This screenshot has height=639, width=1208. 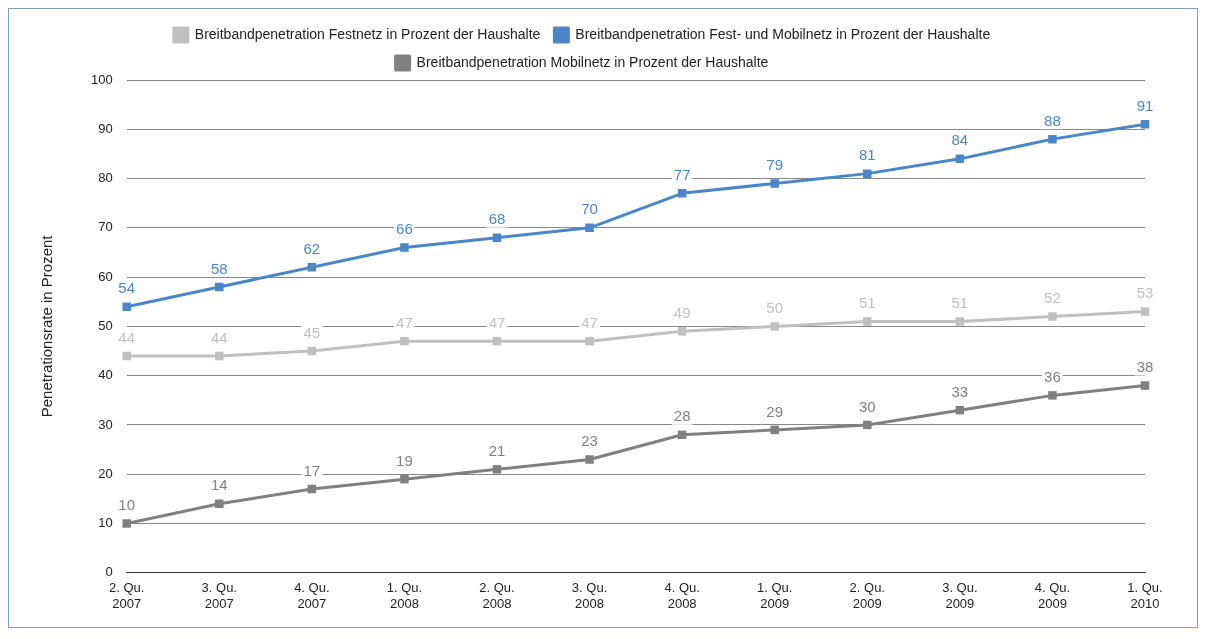 I want to click on y-tick-label: 40, so click(x=105, y=375).